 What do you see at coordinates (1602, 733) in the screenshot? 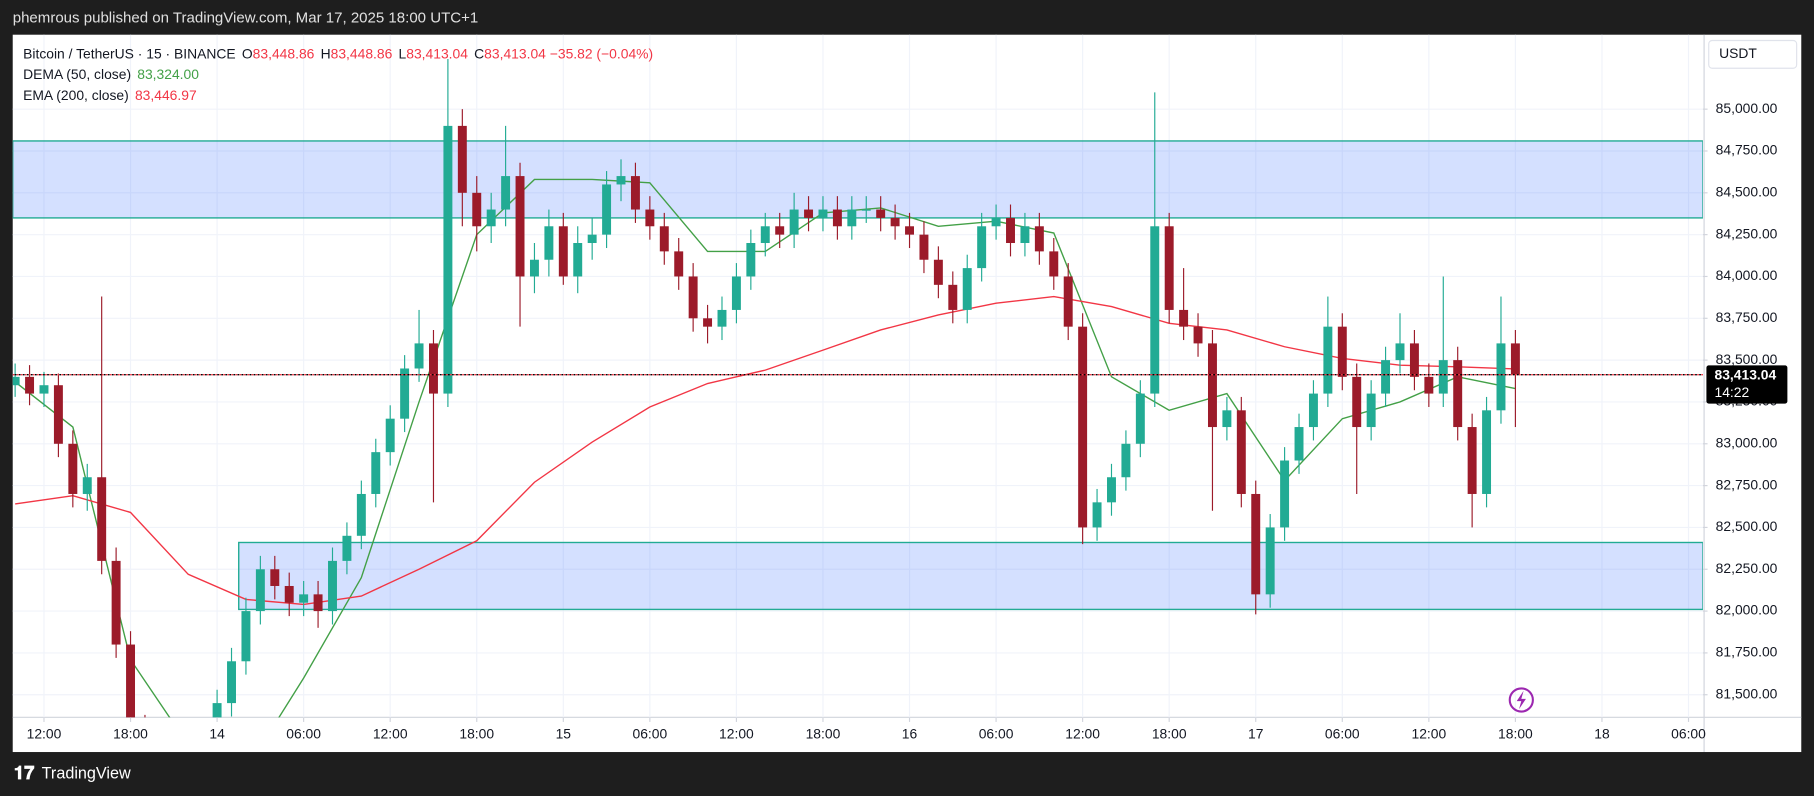
I see `x-tick-label: 18` at bounding box center [1602, 733].